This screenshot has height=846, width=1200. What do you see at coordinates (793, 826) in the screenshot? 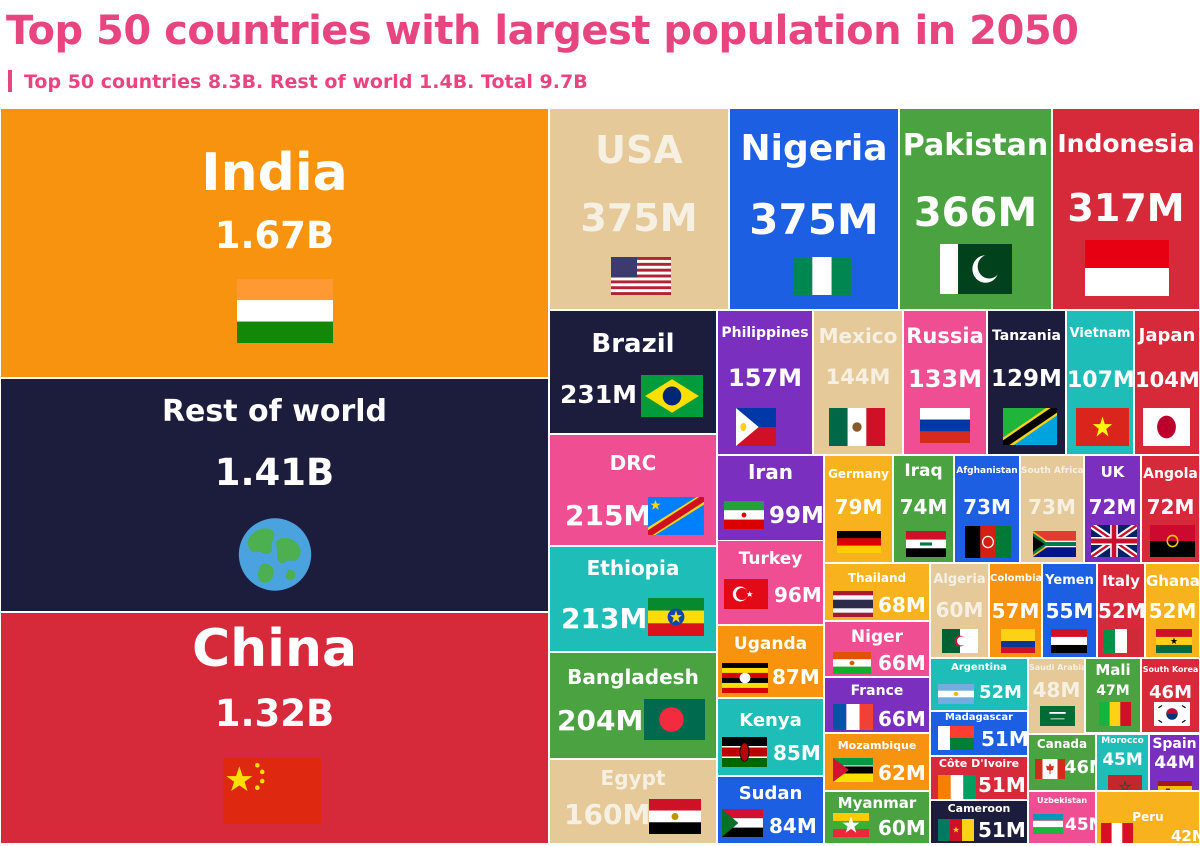
I see `value-sudan: 84M` at bounding box center [793, 826].